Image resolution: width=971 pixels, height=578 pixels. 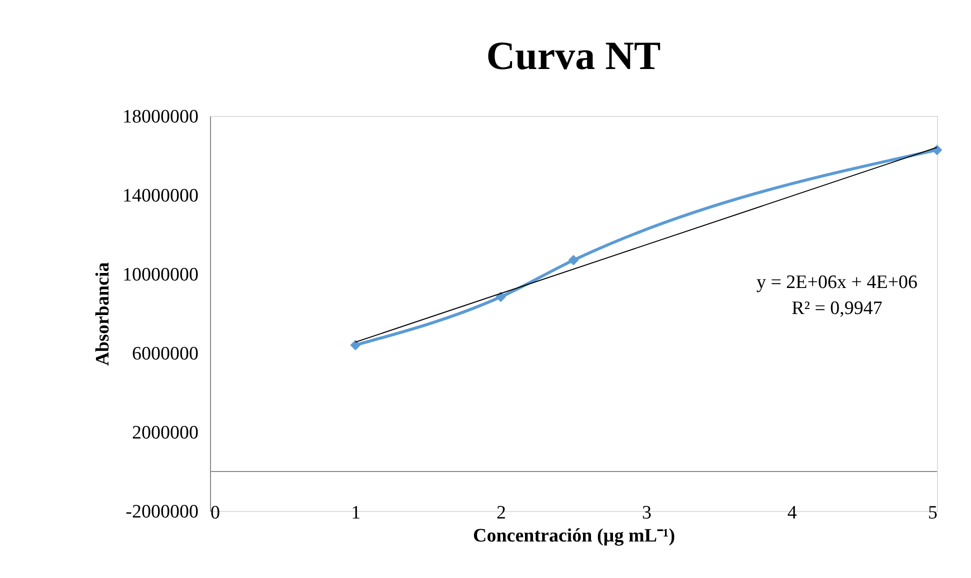 What do you see at coordinates (933, 513) in the screenshot?
I see `x-tick-label: 5` at bounding box center [933, 513].